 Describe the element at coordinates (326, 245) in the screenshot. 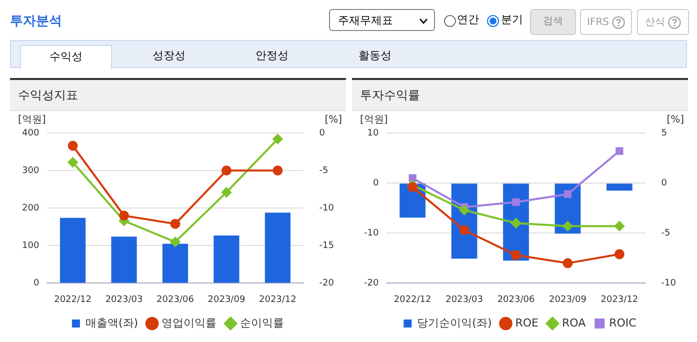

I see `y2-tick-label: -15` at that location.